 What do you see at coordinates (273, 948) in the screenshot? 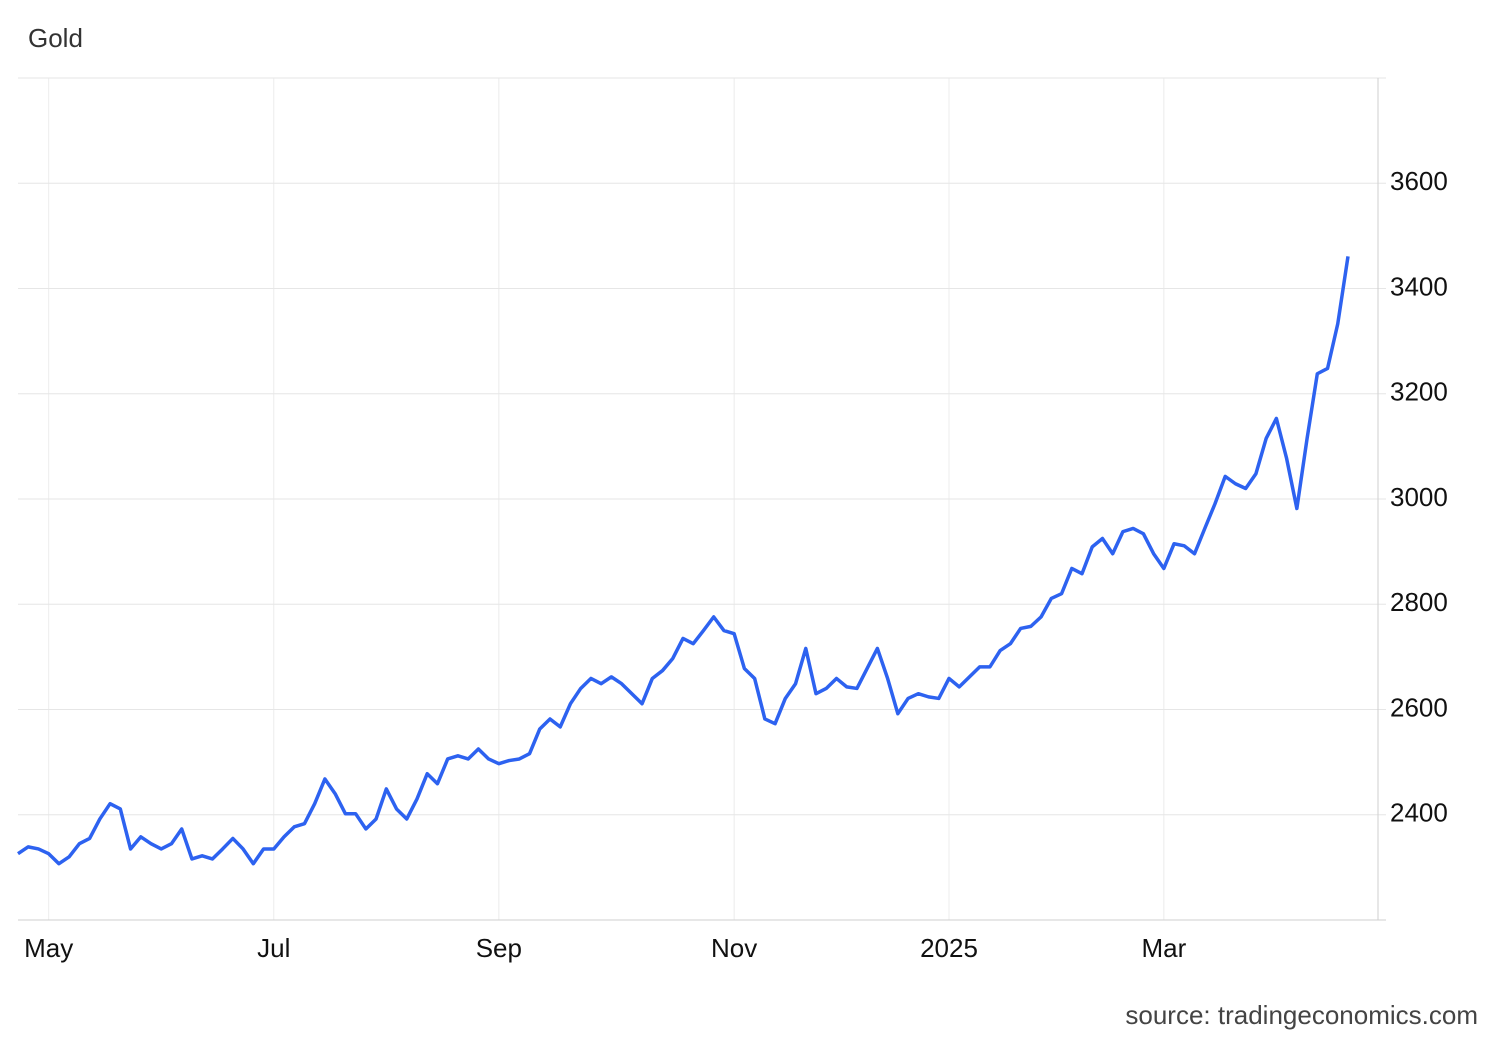
I see `x-tick-label: Jul` at bounding box center [273, 948].